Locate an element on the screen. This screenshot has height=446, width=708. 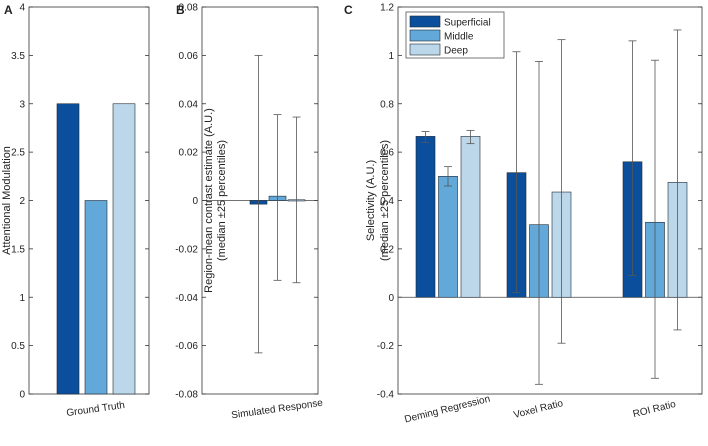
y-tick-label: -0.4 is located at coordinates (386, 395).